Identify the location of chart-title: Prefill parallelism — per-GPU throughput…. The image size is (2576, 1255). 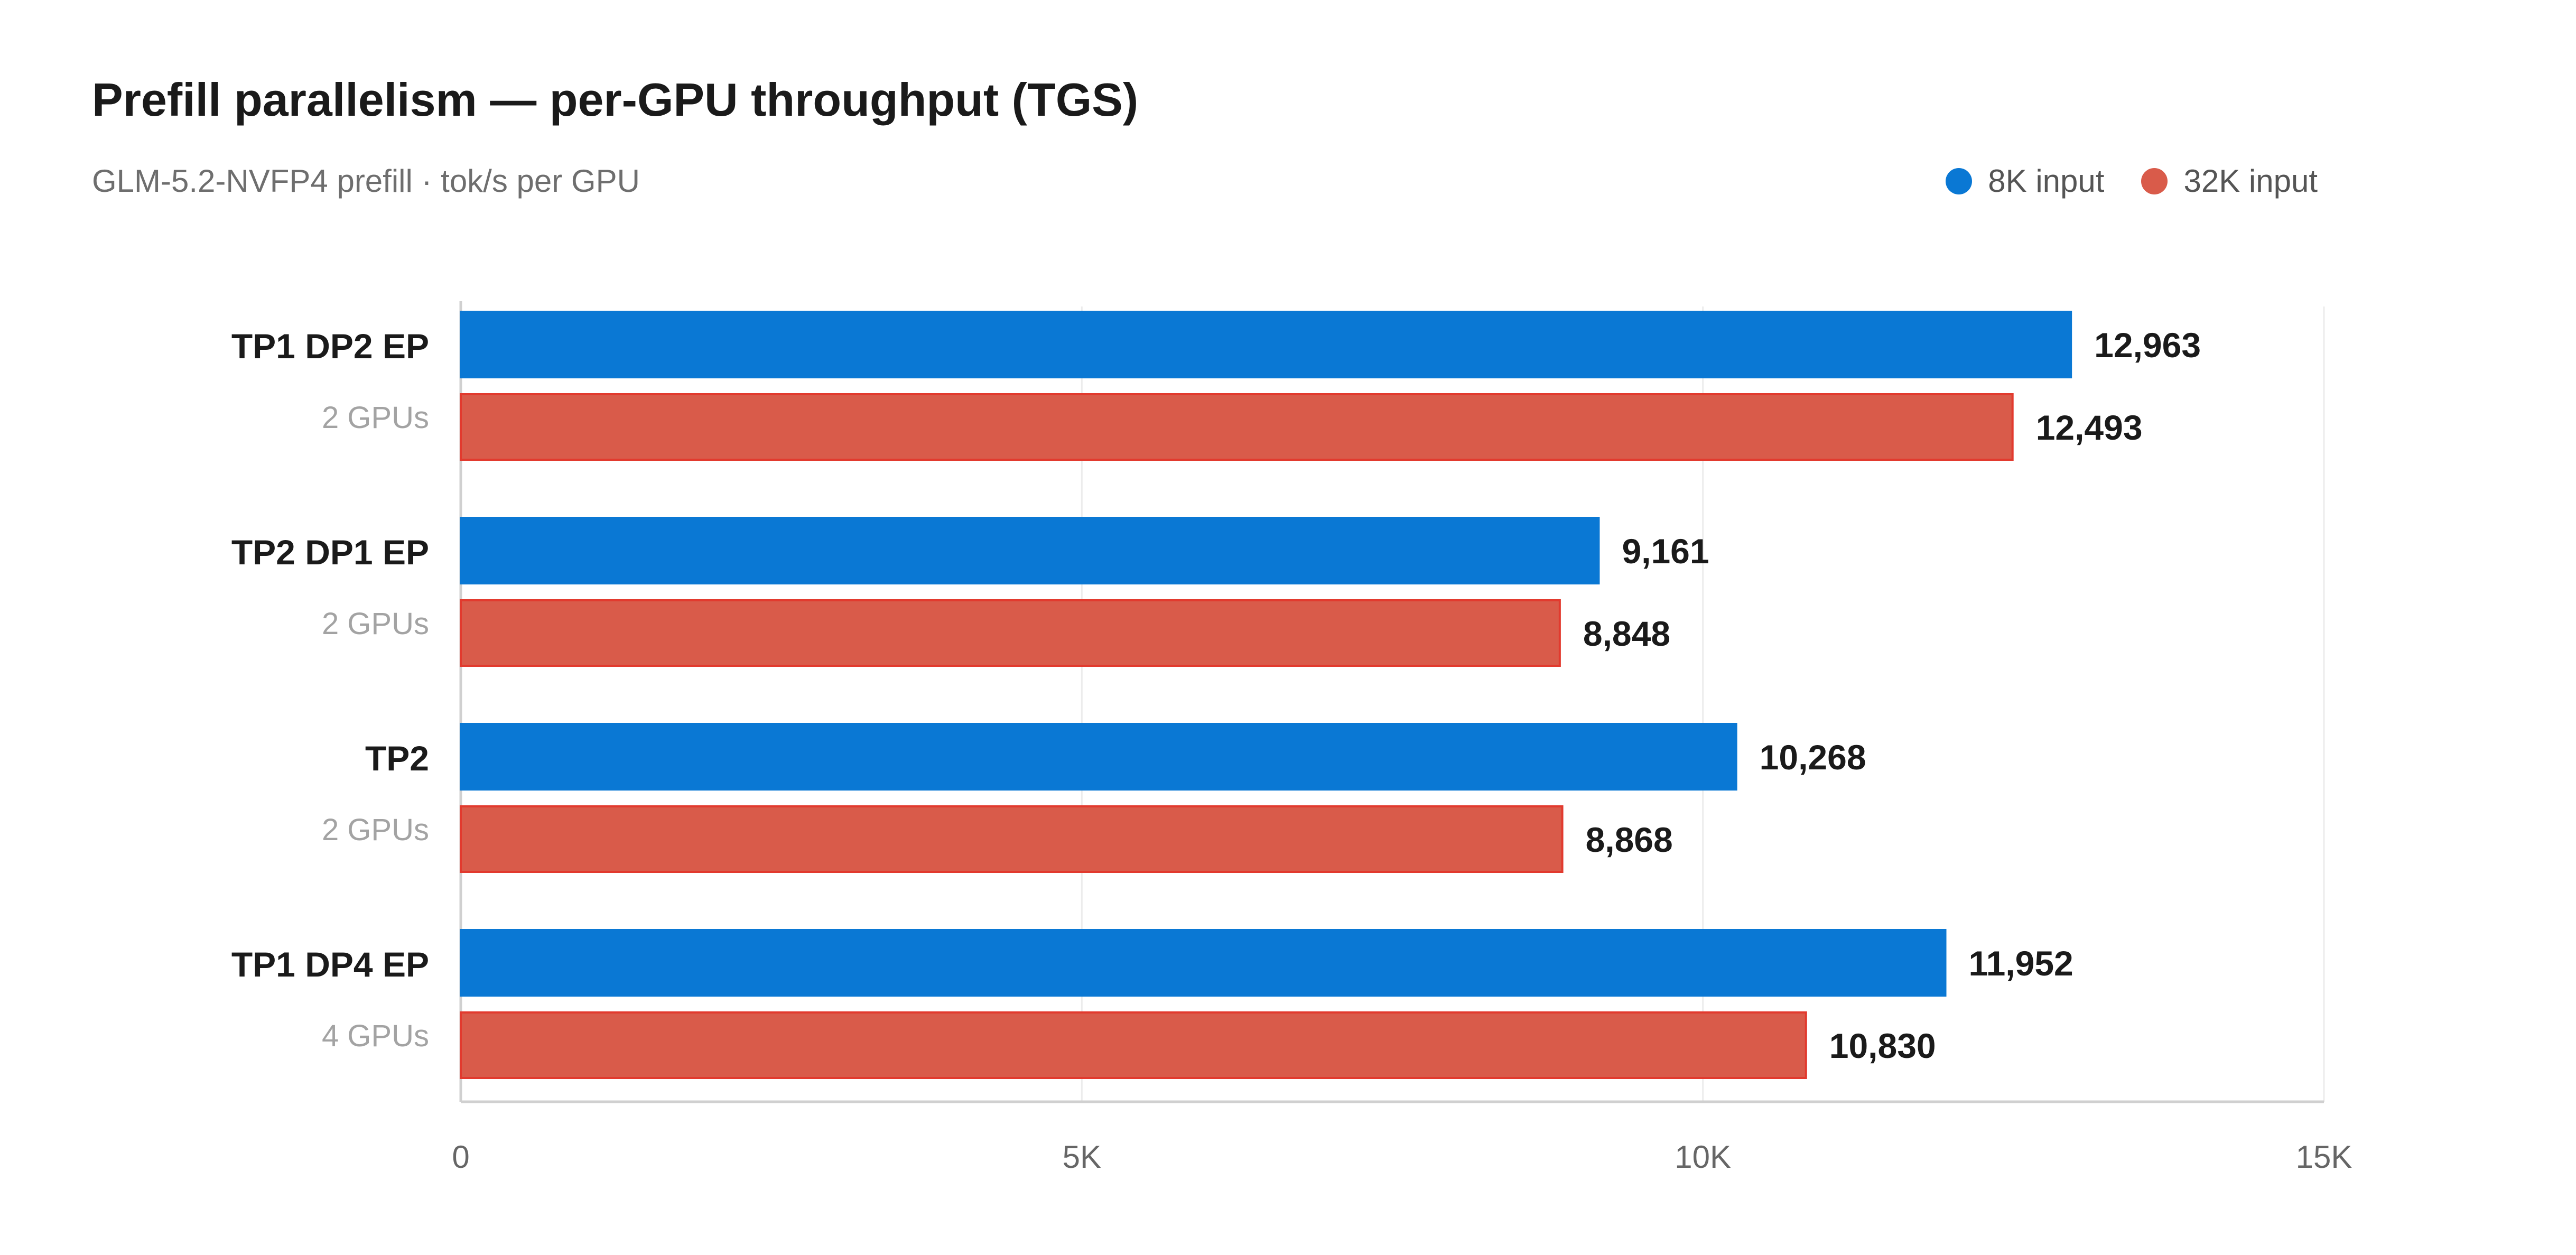
(615, 99).